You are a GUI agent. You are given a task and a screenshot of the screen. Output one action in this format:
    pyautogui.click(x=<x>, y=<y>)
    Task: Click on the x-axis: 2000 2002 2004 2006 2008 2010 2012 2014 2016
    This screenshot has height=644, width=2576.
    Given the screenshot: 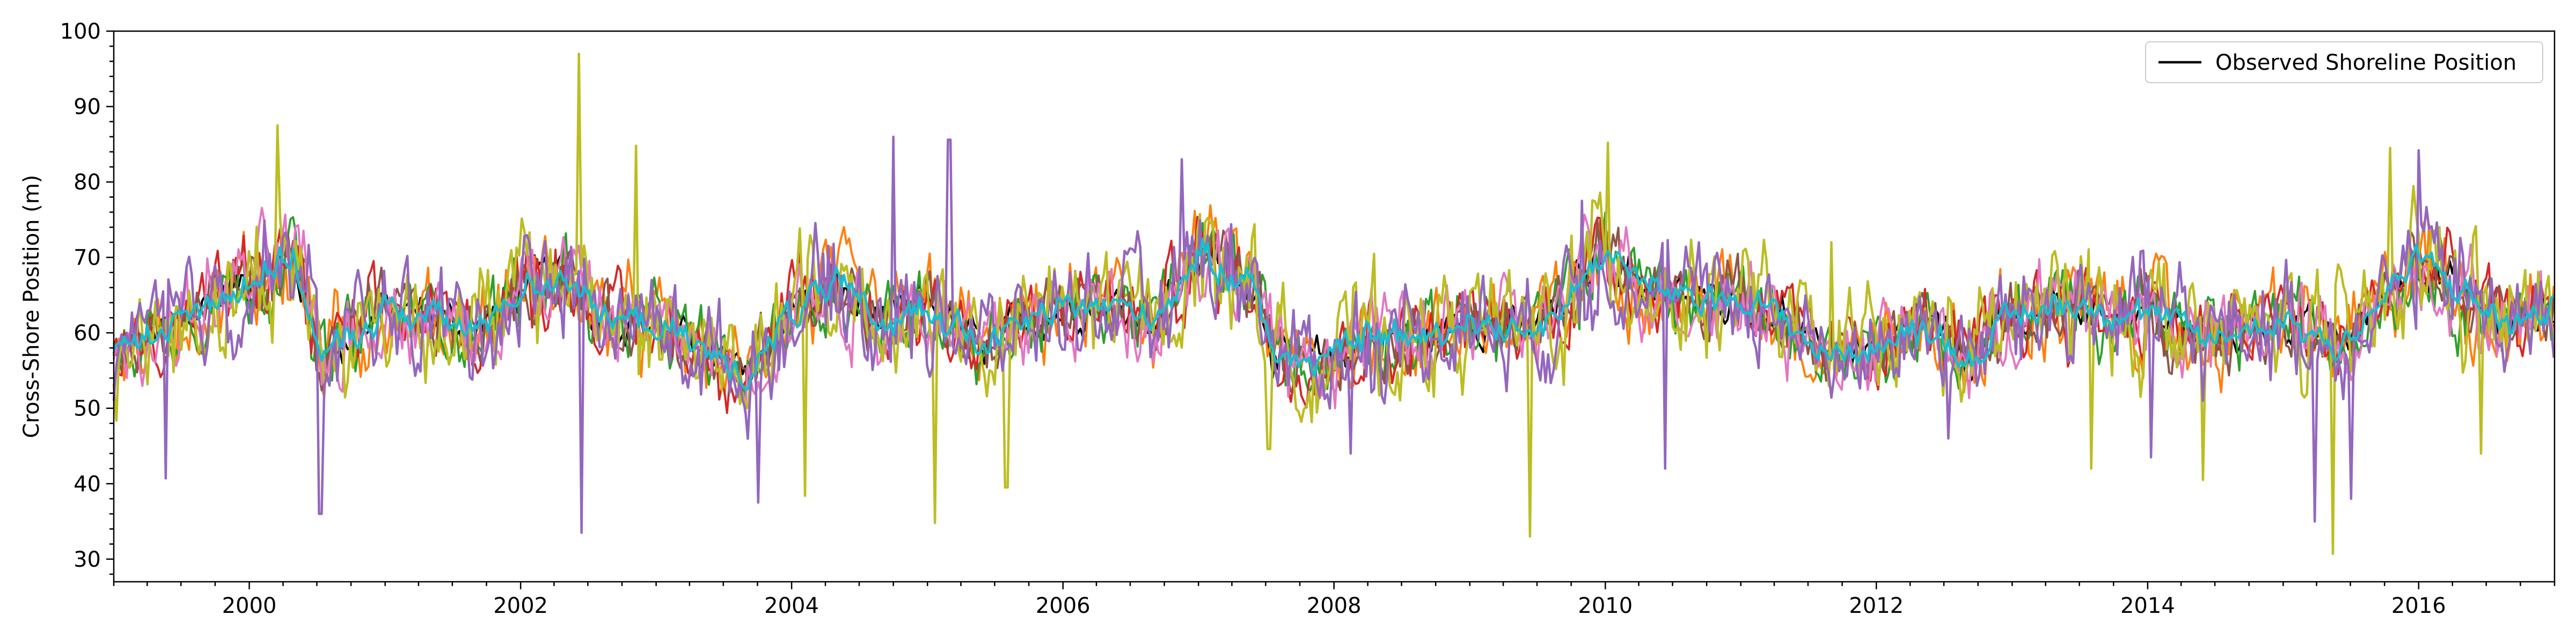 What is the action you would take?
    pyautogui.click(x=1334, y=600)
    